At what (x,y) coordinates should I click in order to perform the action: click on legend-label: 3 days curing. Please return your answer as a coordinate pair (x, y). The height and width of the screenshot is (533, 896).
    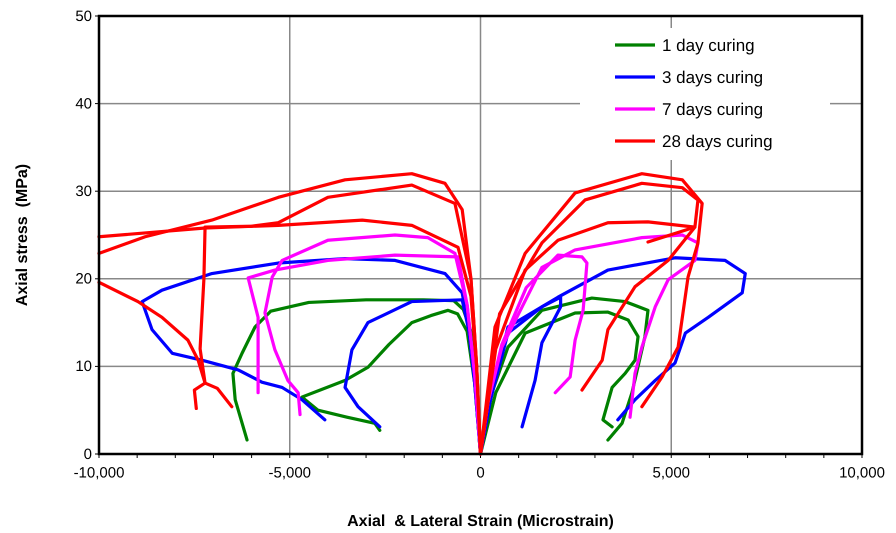
    Looking at the image, I should click on (713, 77).